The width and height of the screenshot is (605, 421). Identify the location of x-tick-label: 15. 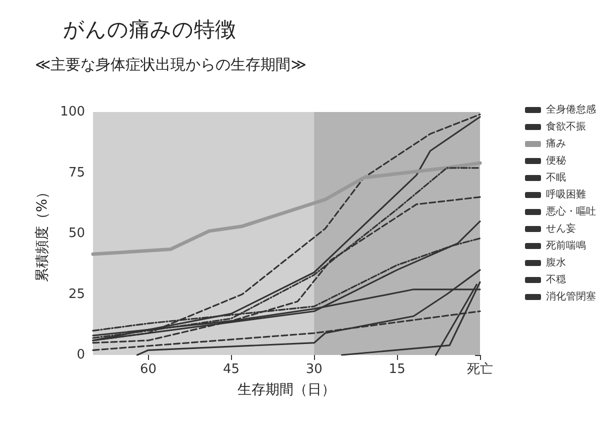
(397, 369).